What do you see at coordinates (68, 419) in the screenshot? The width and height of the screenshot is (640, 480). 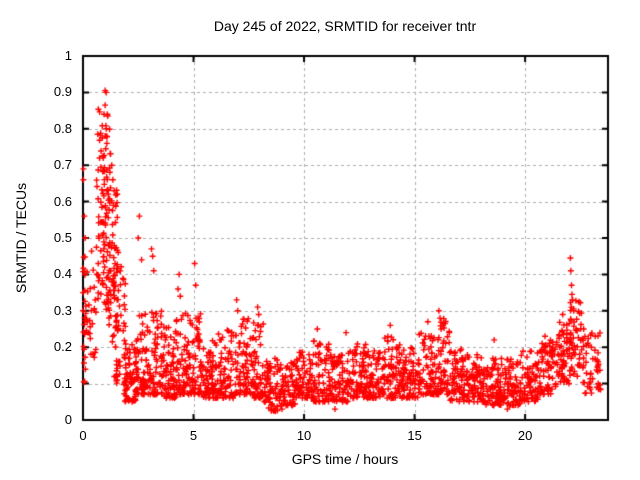 I see `y-tick-label: 0` at bounding box center [68, 419].